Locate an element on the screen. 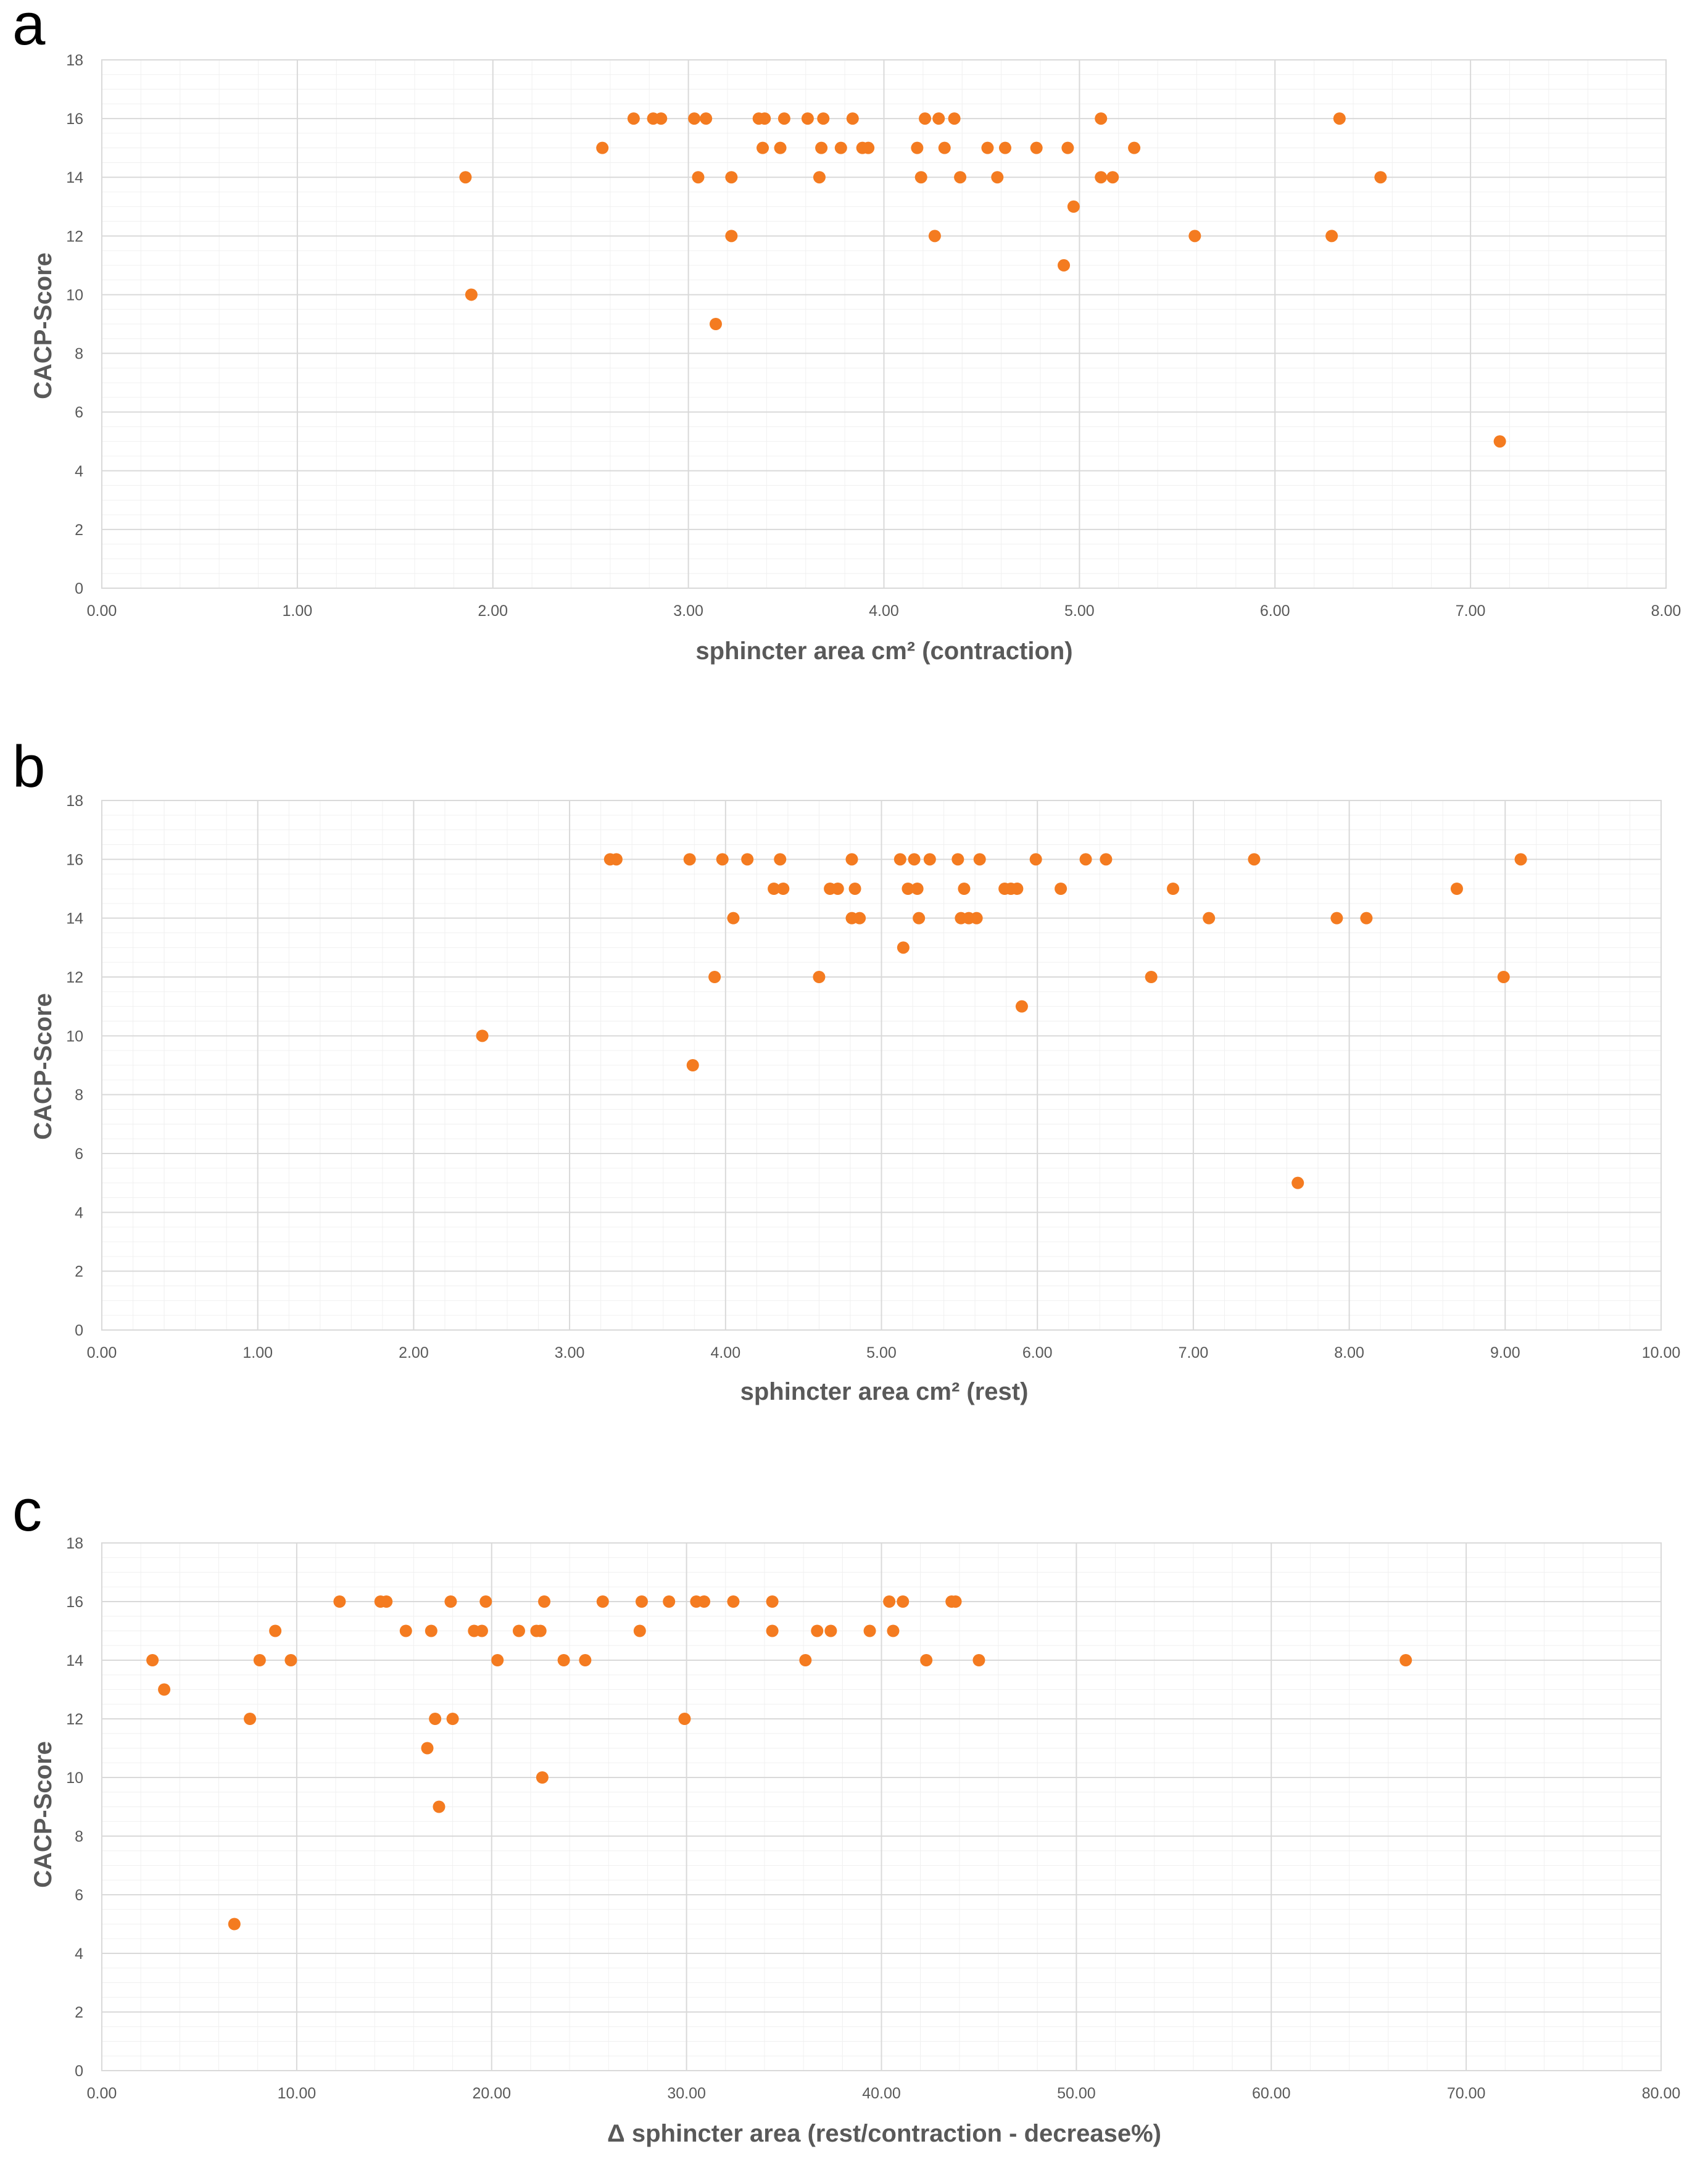 Image resolution: width=1708 pixels, height=2170 pixels. panel-b-y-axis-title: CACP-Score is located at coordinates (44, 1066).